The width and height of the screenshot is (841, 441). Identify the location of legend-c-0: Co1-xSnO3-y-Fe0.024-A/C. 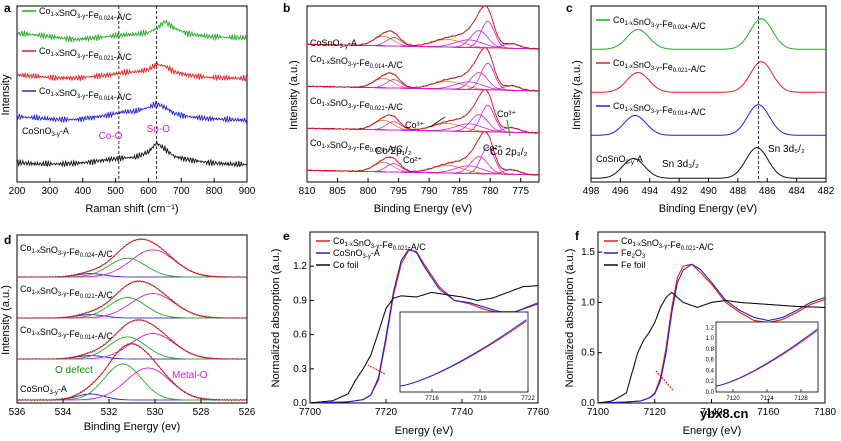
(659, 23).